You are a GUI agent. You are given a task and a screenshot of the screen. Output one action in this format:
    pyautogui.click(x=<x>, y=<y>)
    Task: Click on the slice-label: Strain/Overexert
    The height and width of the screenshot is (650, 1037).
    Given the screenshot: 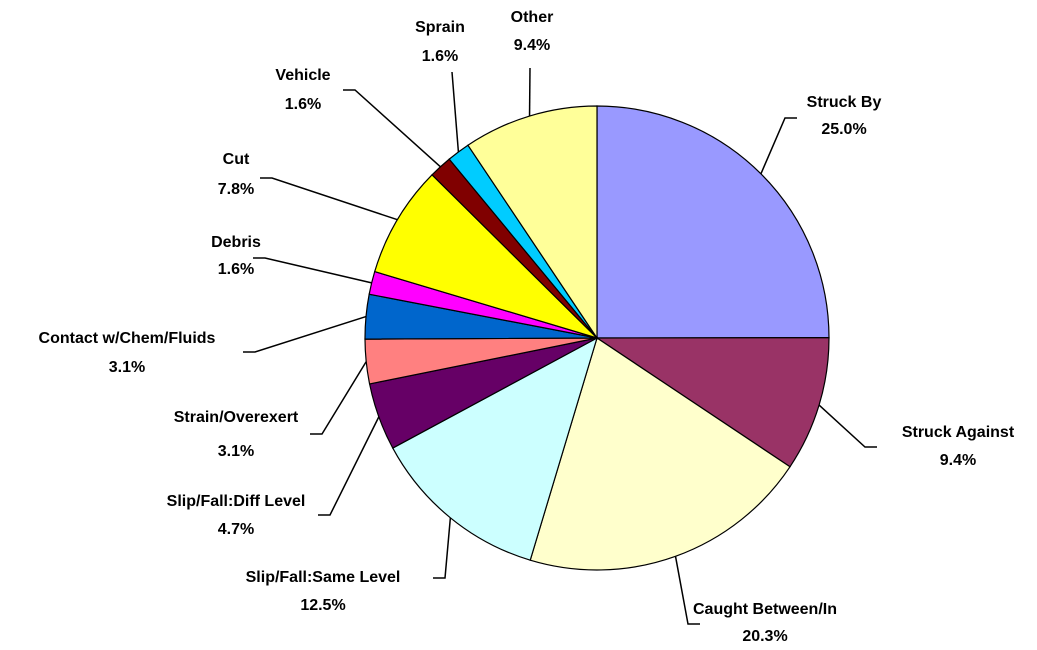 What is the action you would take?
    pyautogui.click(x=236, y=417)
    